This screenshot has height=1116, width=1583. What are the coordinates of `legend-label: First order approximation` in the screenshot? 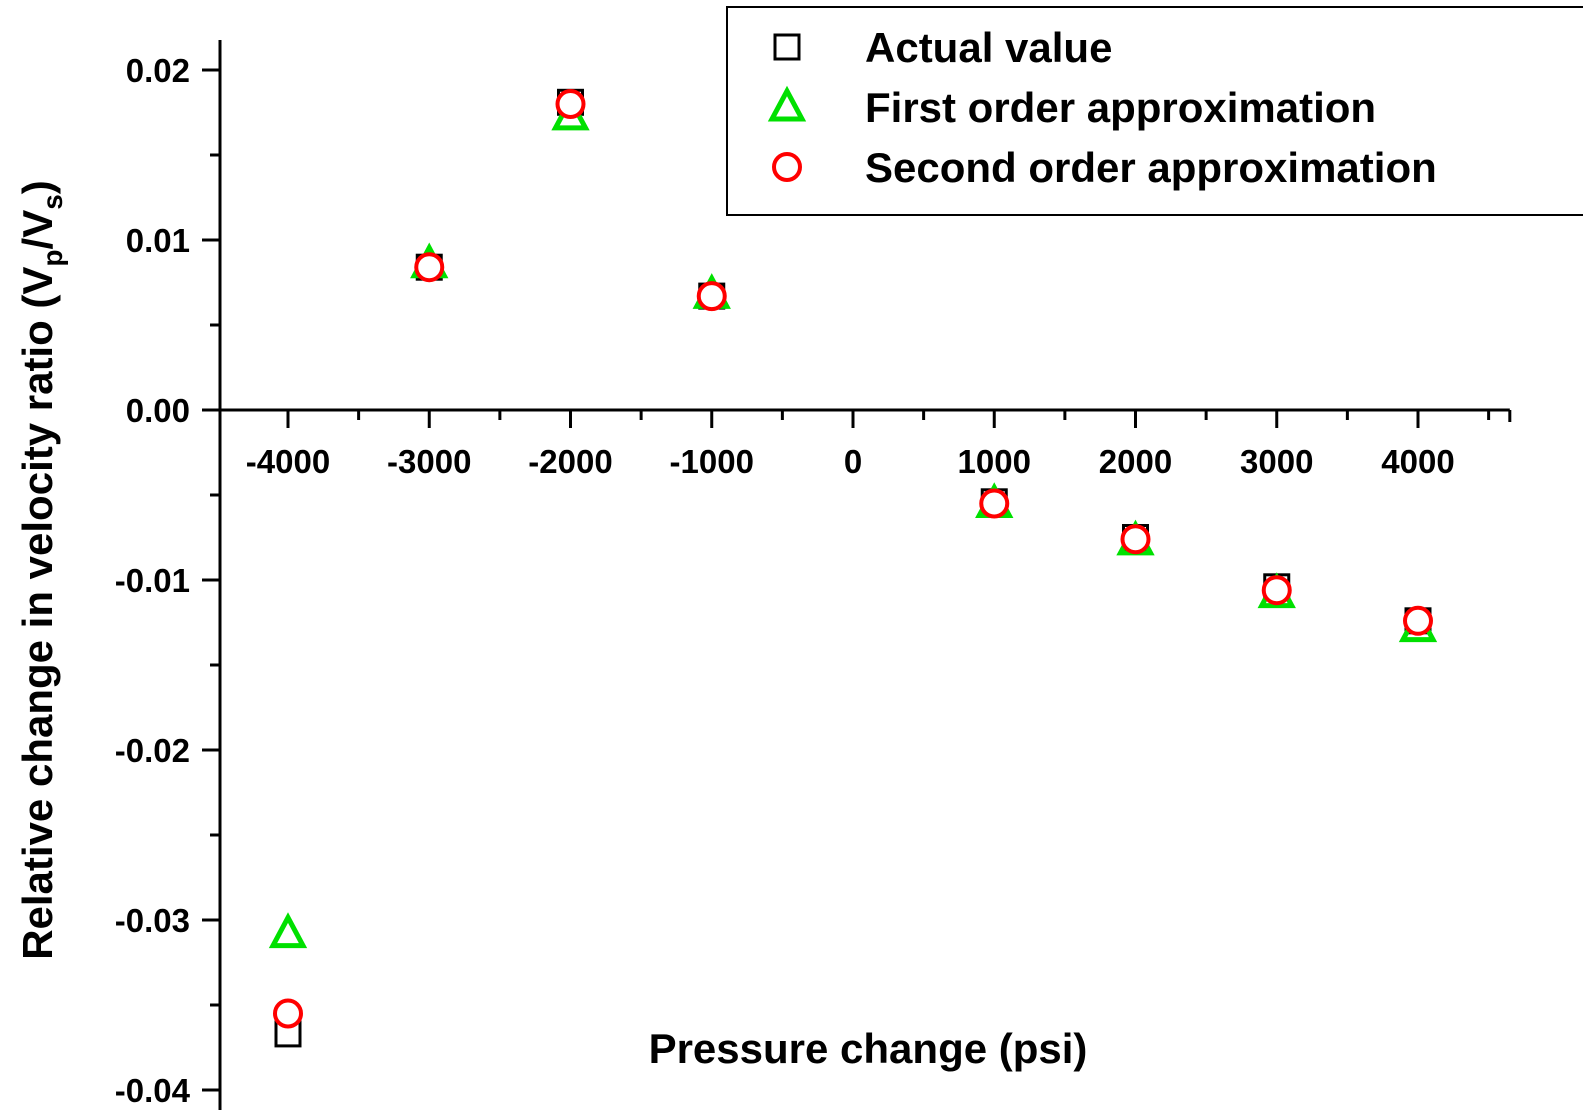 It's located at (1120, 107).